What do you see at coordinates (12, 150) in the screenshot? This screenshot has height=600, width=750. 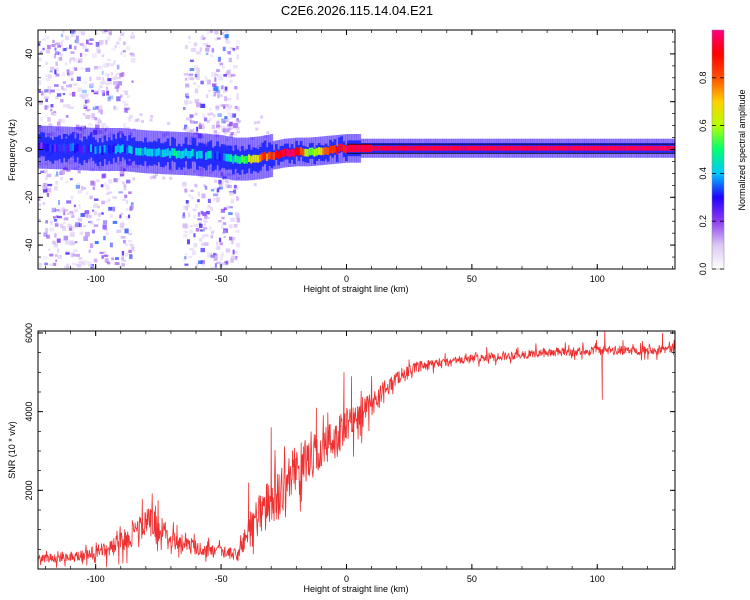 I see `spectrogram-y-label: Frequency (Hz)` at bounding box center [12, 150].